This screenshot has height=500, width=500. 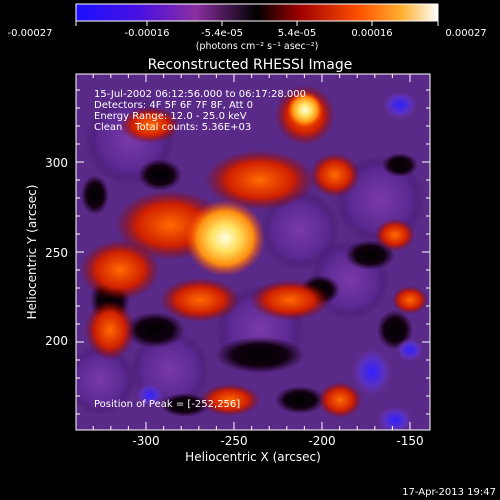 What do you see at coordinates (297, 33) in the screenshot?
I see `colorbar-tick-label-3: 5.4e-05` at bounding box center [297, 33].